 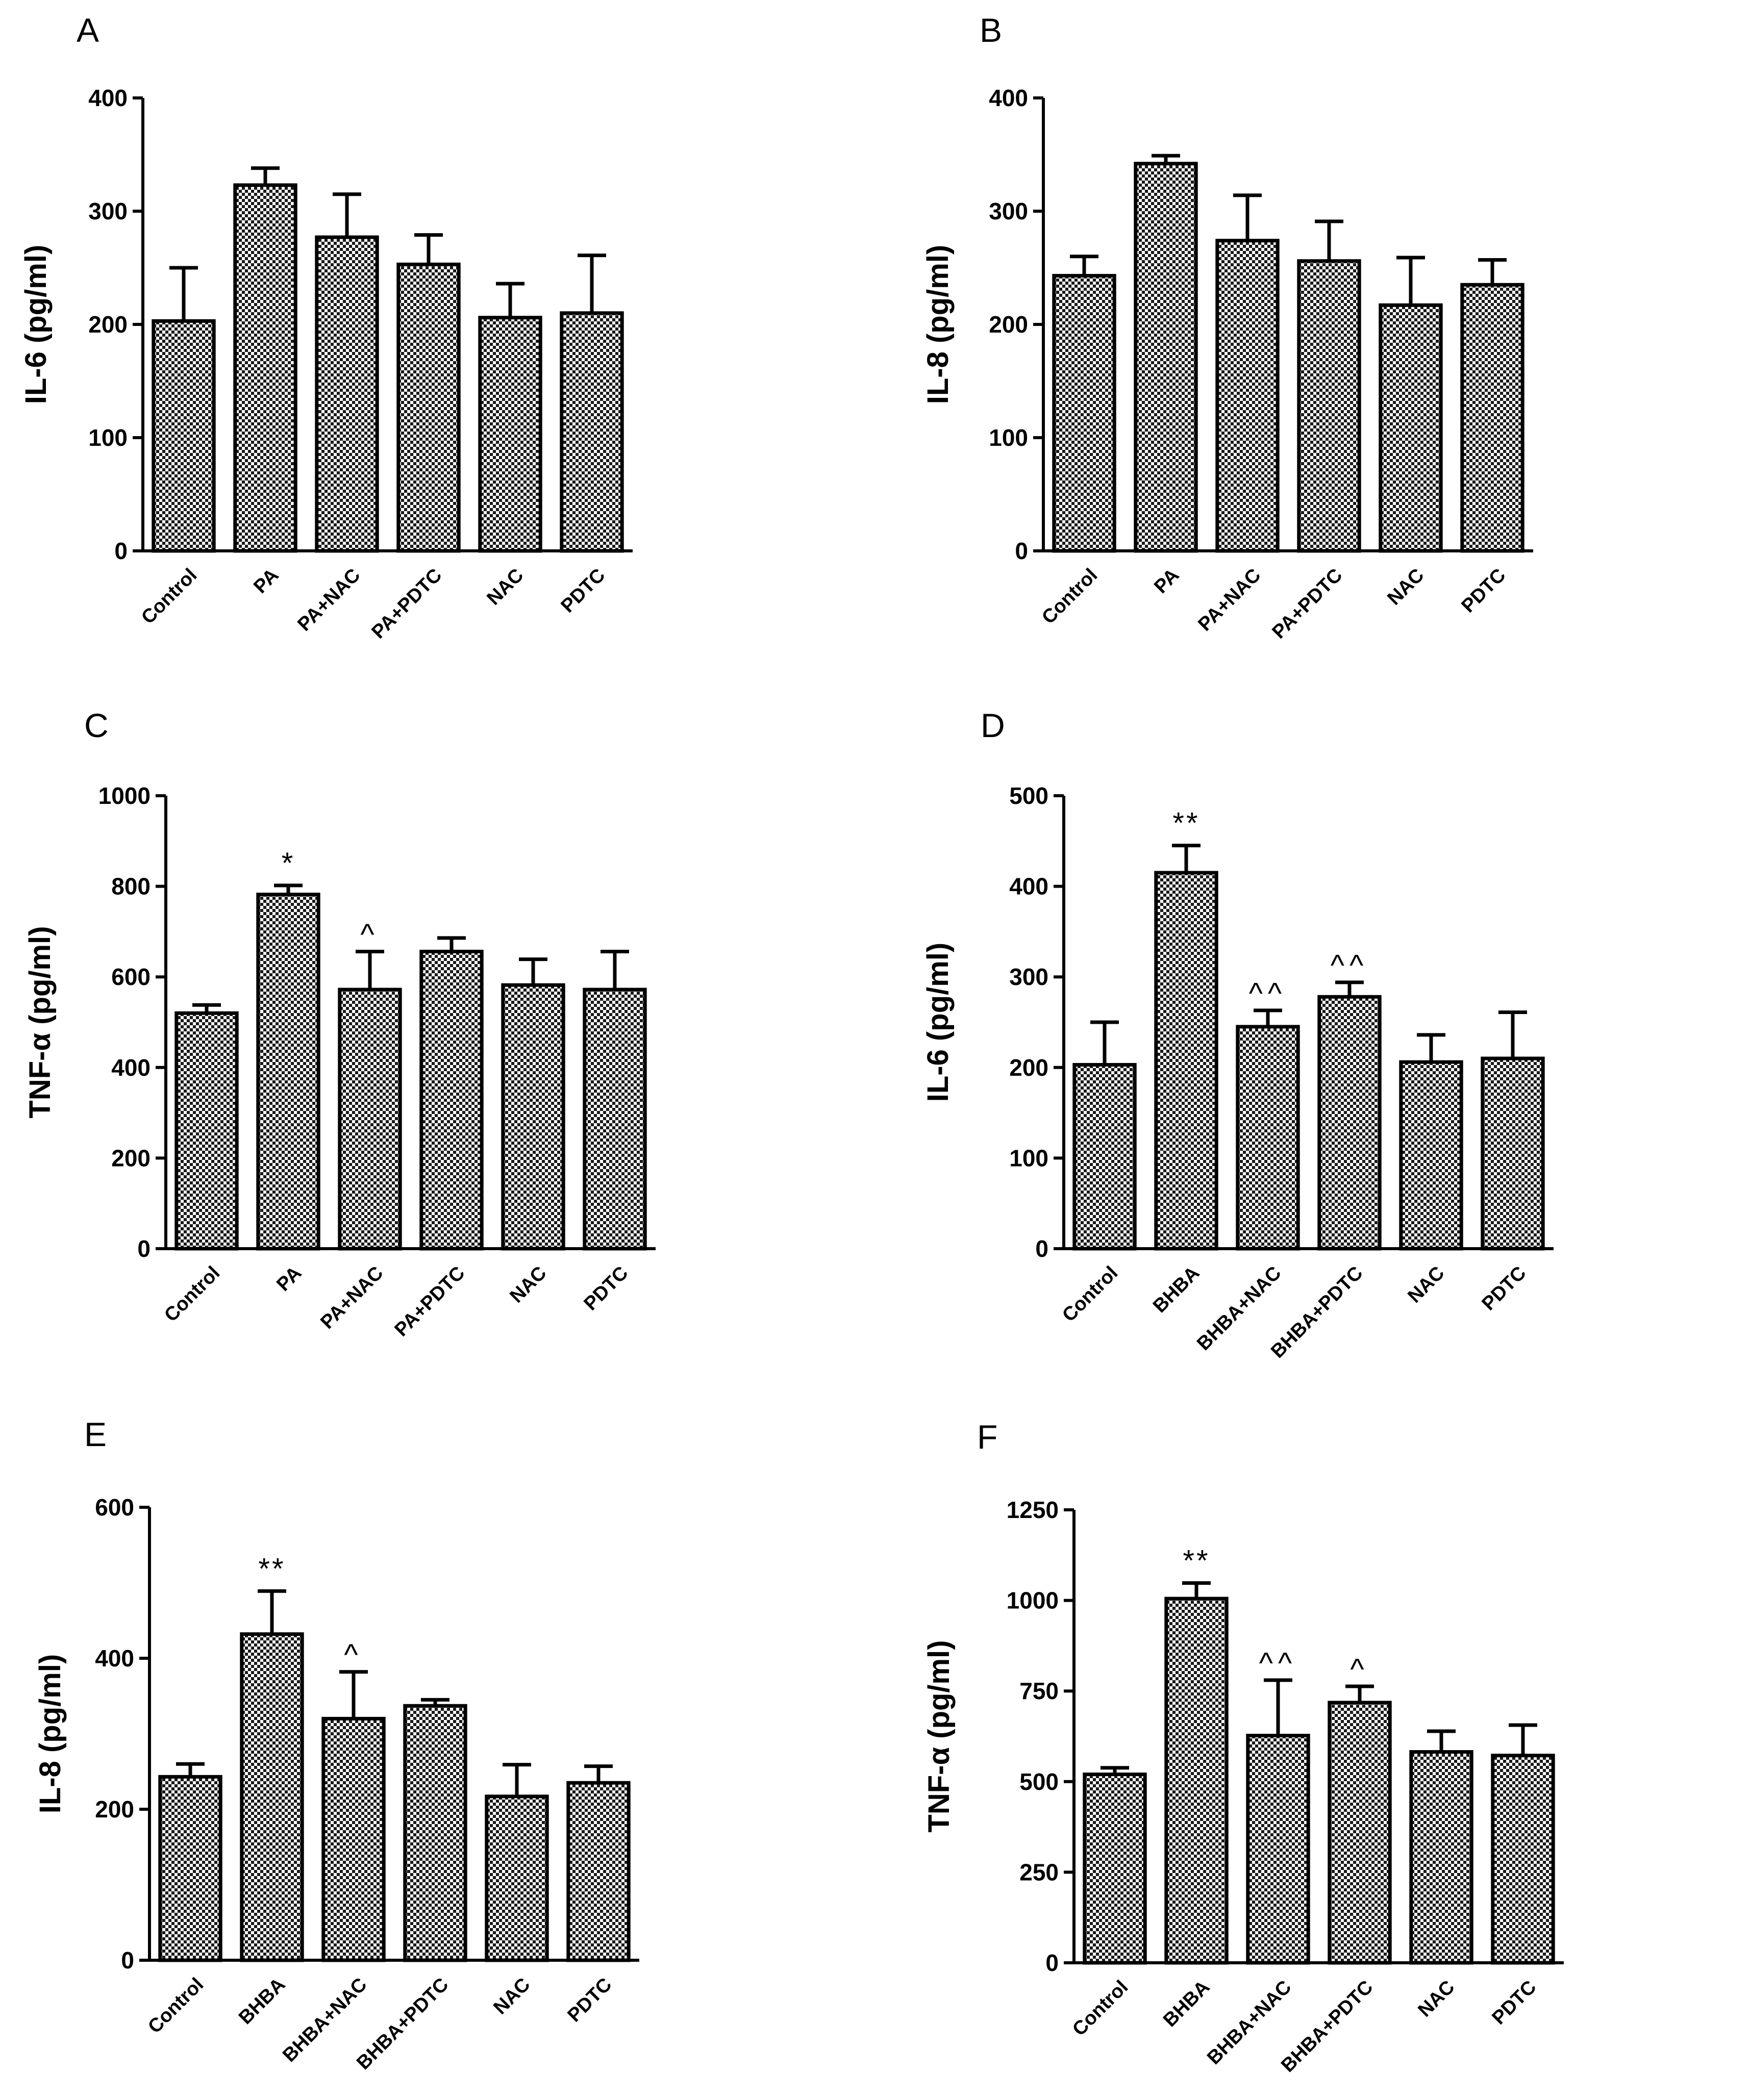 I want to click on y-tick-label: 250, so click(x=1039, y=1872).